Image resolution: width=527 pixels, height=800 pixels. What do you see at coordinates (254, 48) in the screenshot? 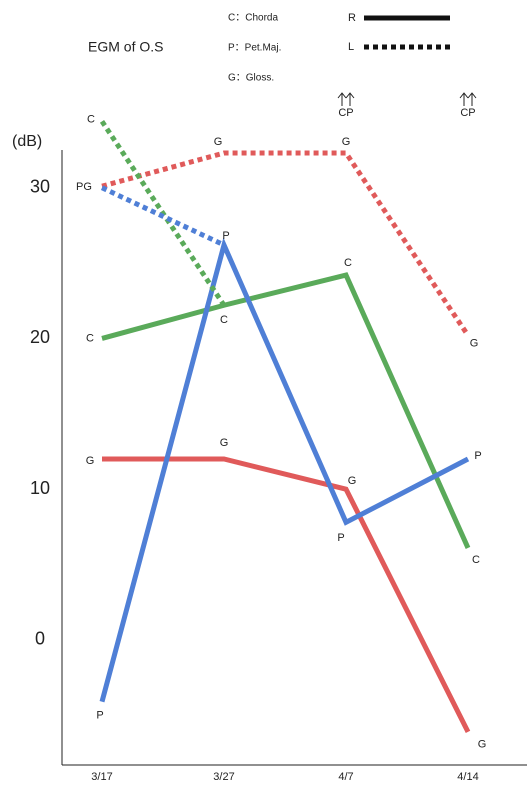
I see `key-entry: P：Pet.Maj.` at bounding box center [254, 48].